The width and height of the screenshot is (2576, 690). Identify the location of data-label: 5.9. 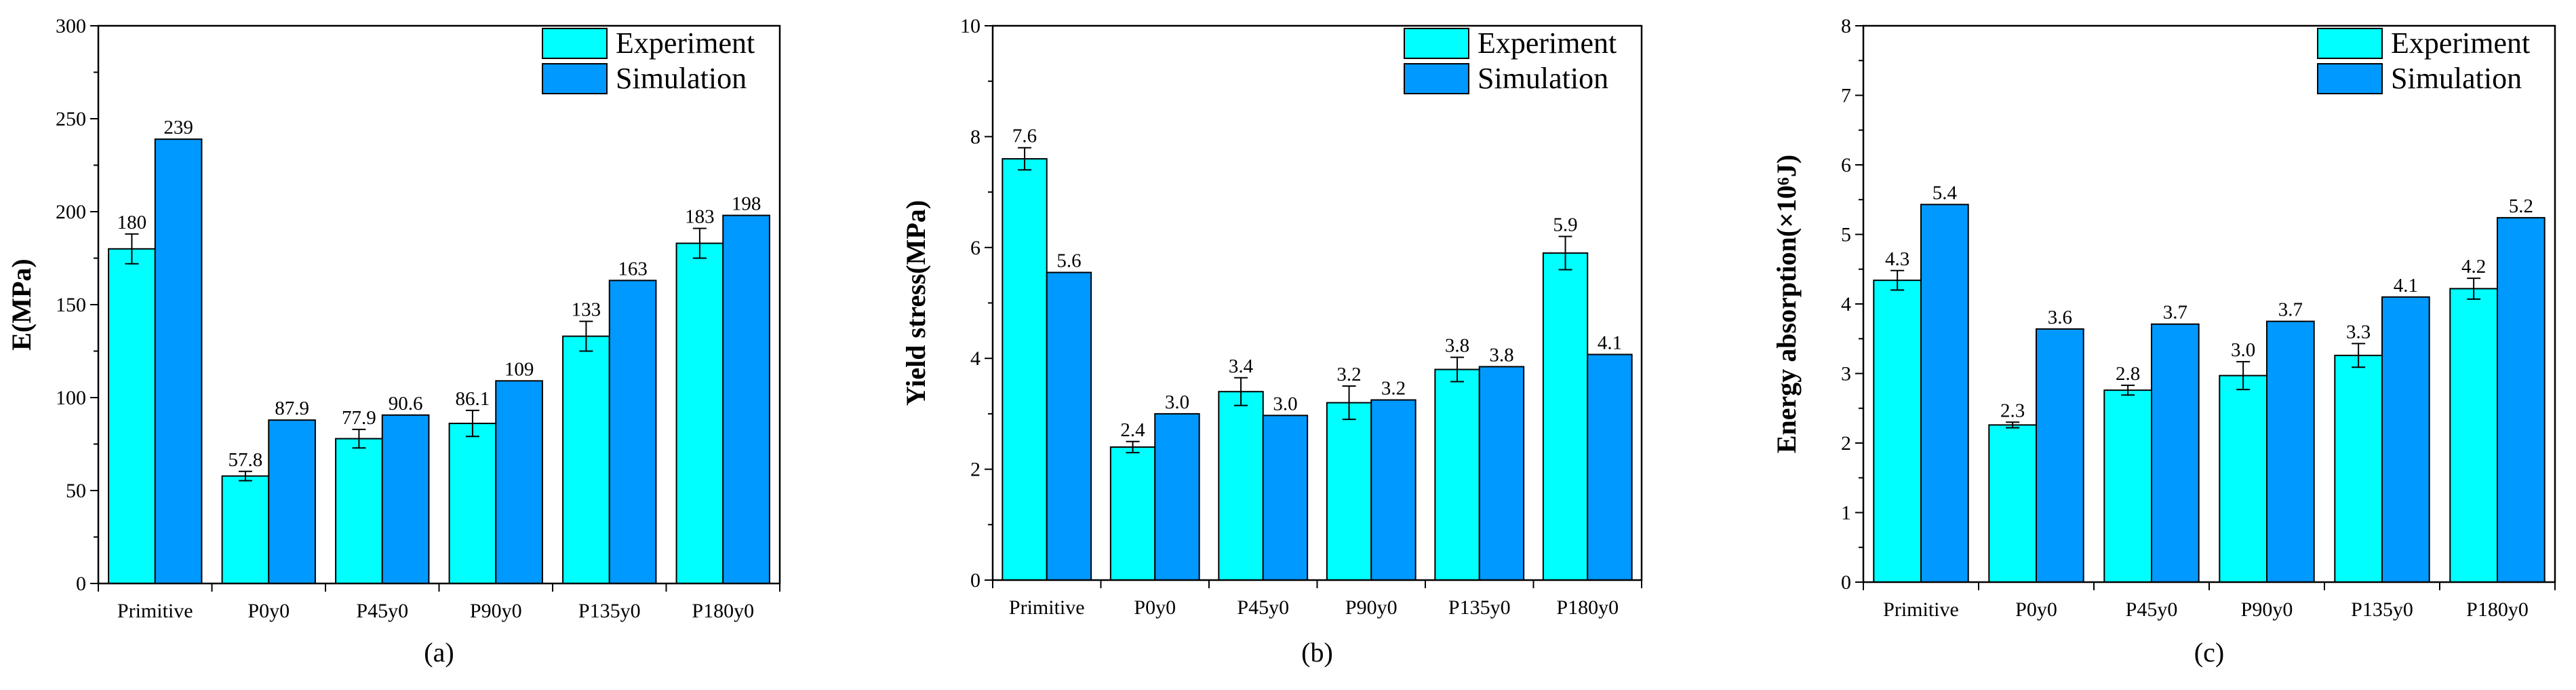
(1565, 224).